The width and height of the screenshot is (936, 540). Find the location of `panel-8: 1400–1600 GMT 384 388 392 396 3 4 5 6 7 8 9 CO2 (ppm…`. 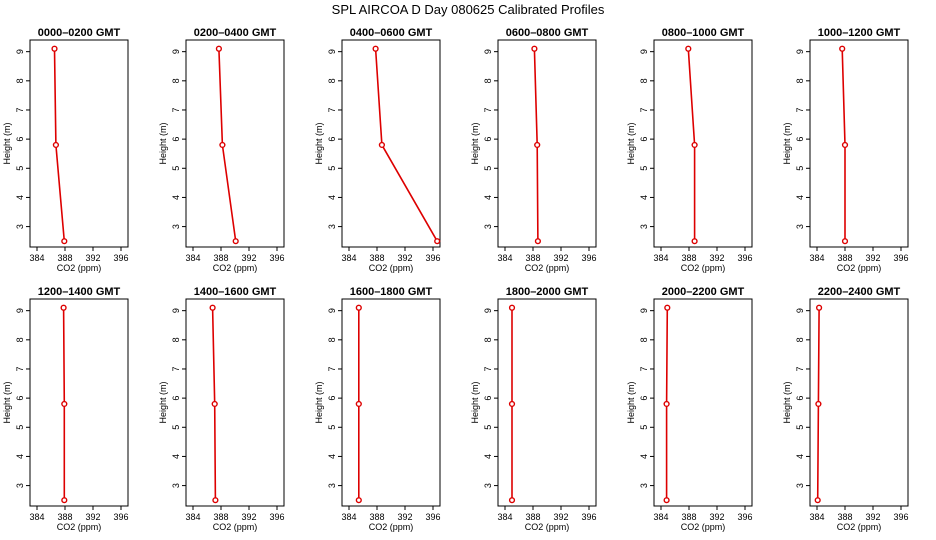

panel-8: 1400–1600 GMT 384 388 392 396 3 4 5 6 7 8 9 CO2 (ppm… is located at coordinates (221, 409).